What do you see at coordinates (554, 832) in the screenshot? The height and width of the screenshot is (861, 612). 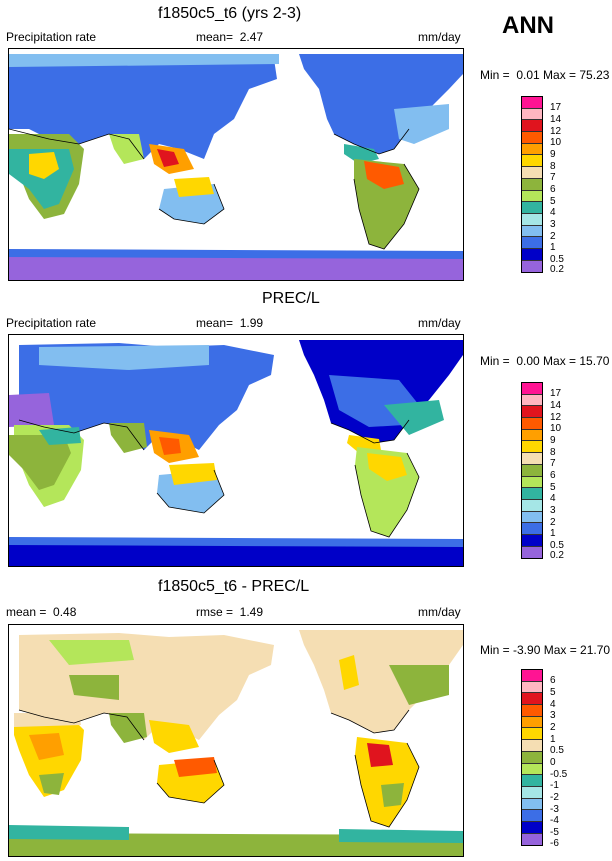 I see `colorbar-label: -5` at bounding box center [554, 832].